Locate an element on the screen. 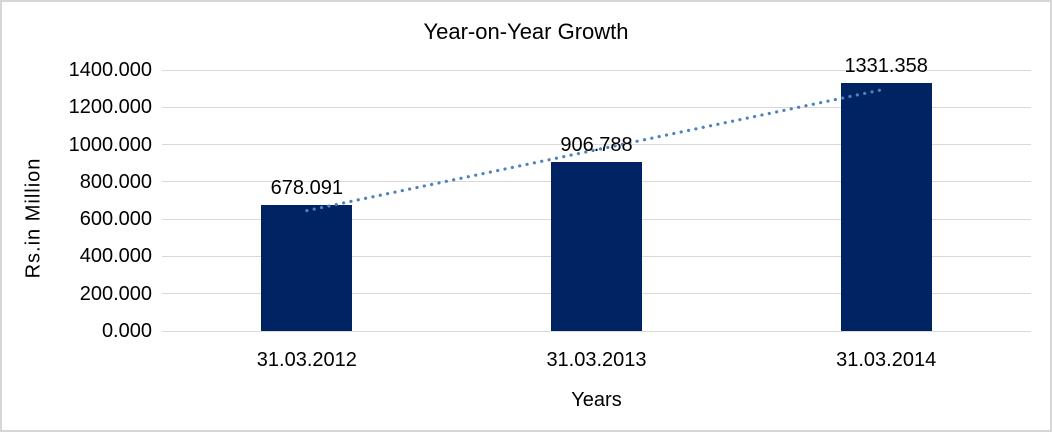 The height and width of the screenshot is (432, 1052). y-axis-tick-label: 1200.000 is located at coordinates (110, 107).